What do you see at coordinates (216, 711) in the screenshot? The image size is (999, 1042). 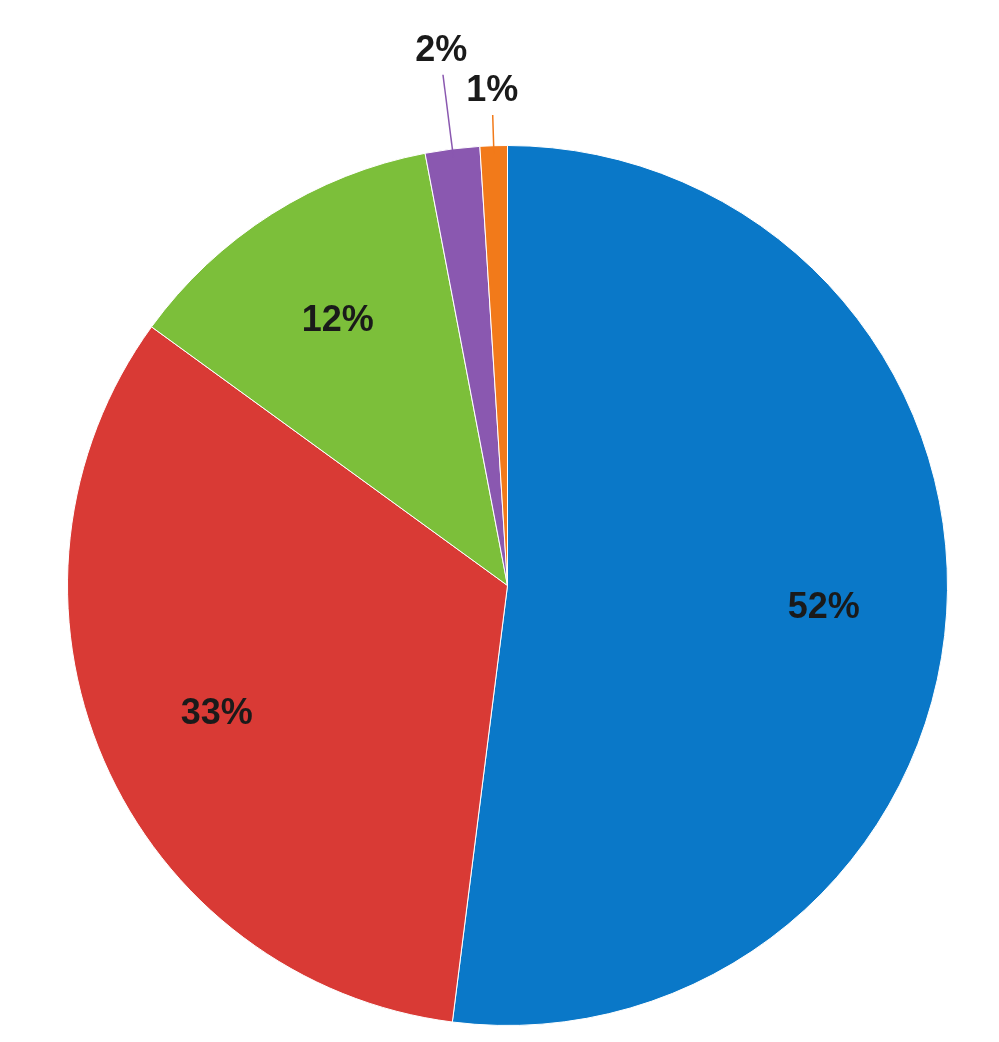 I see `data-label: 33%` at bounding box center [216, 711].